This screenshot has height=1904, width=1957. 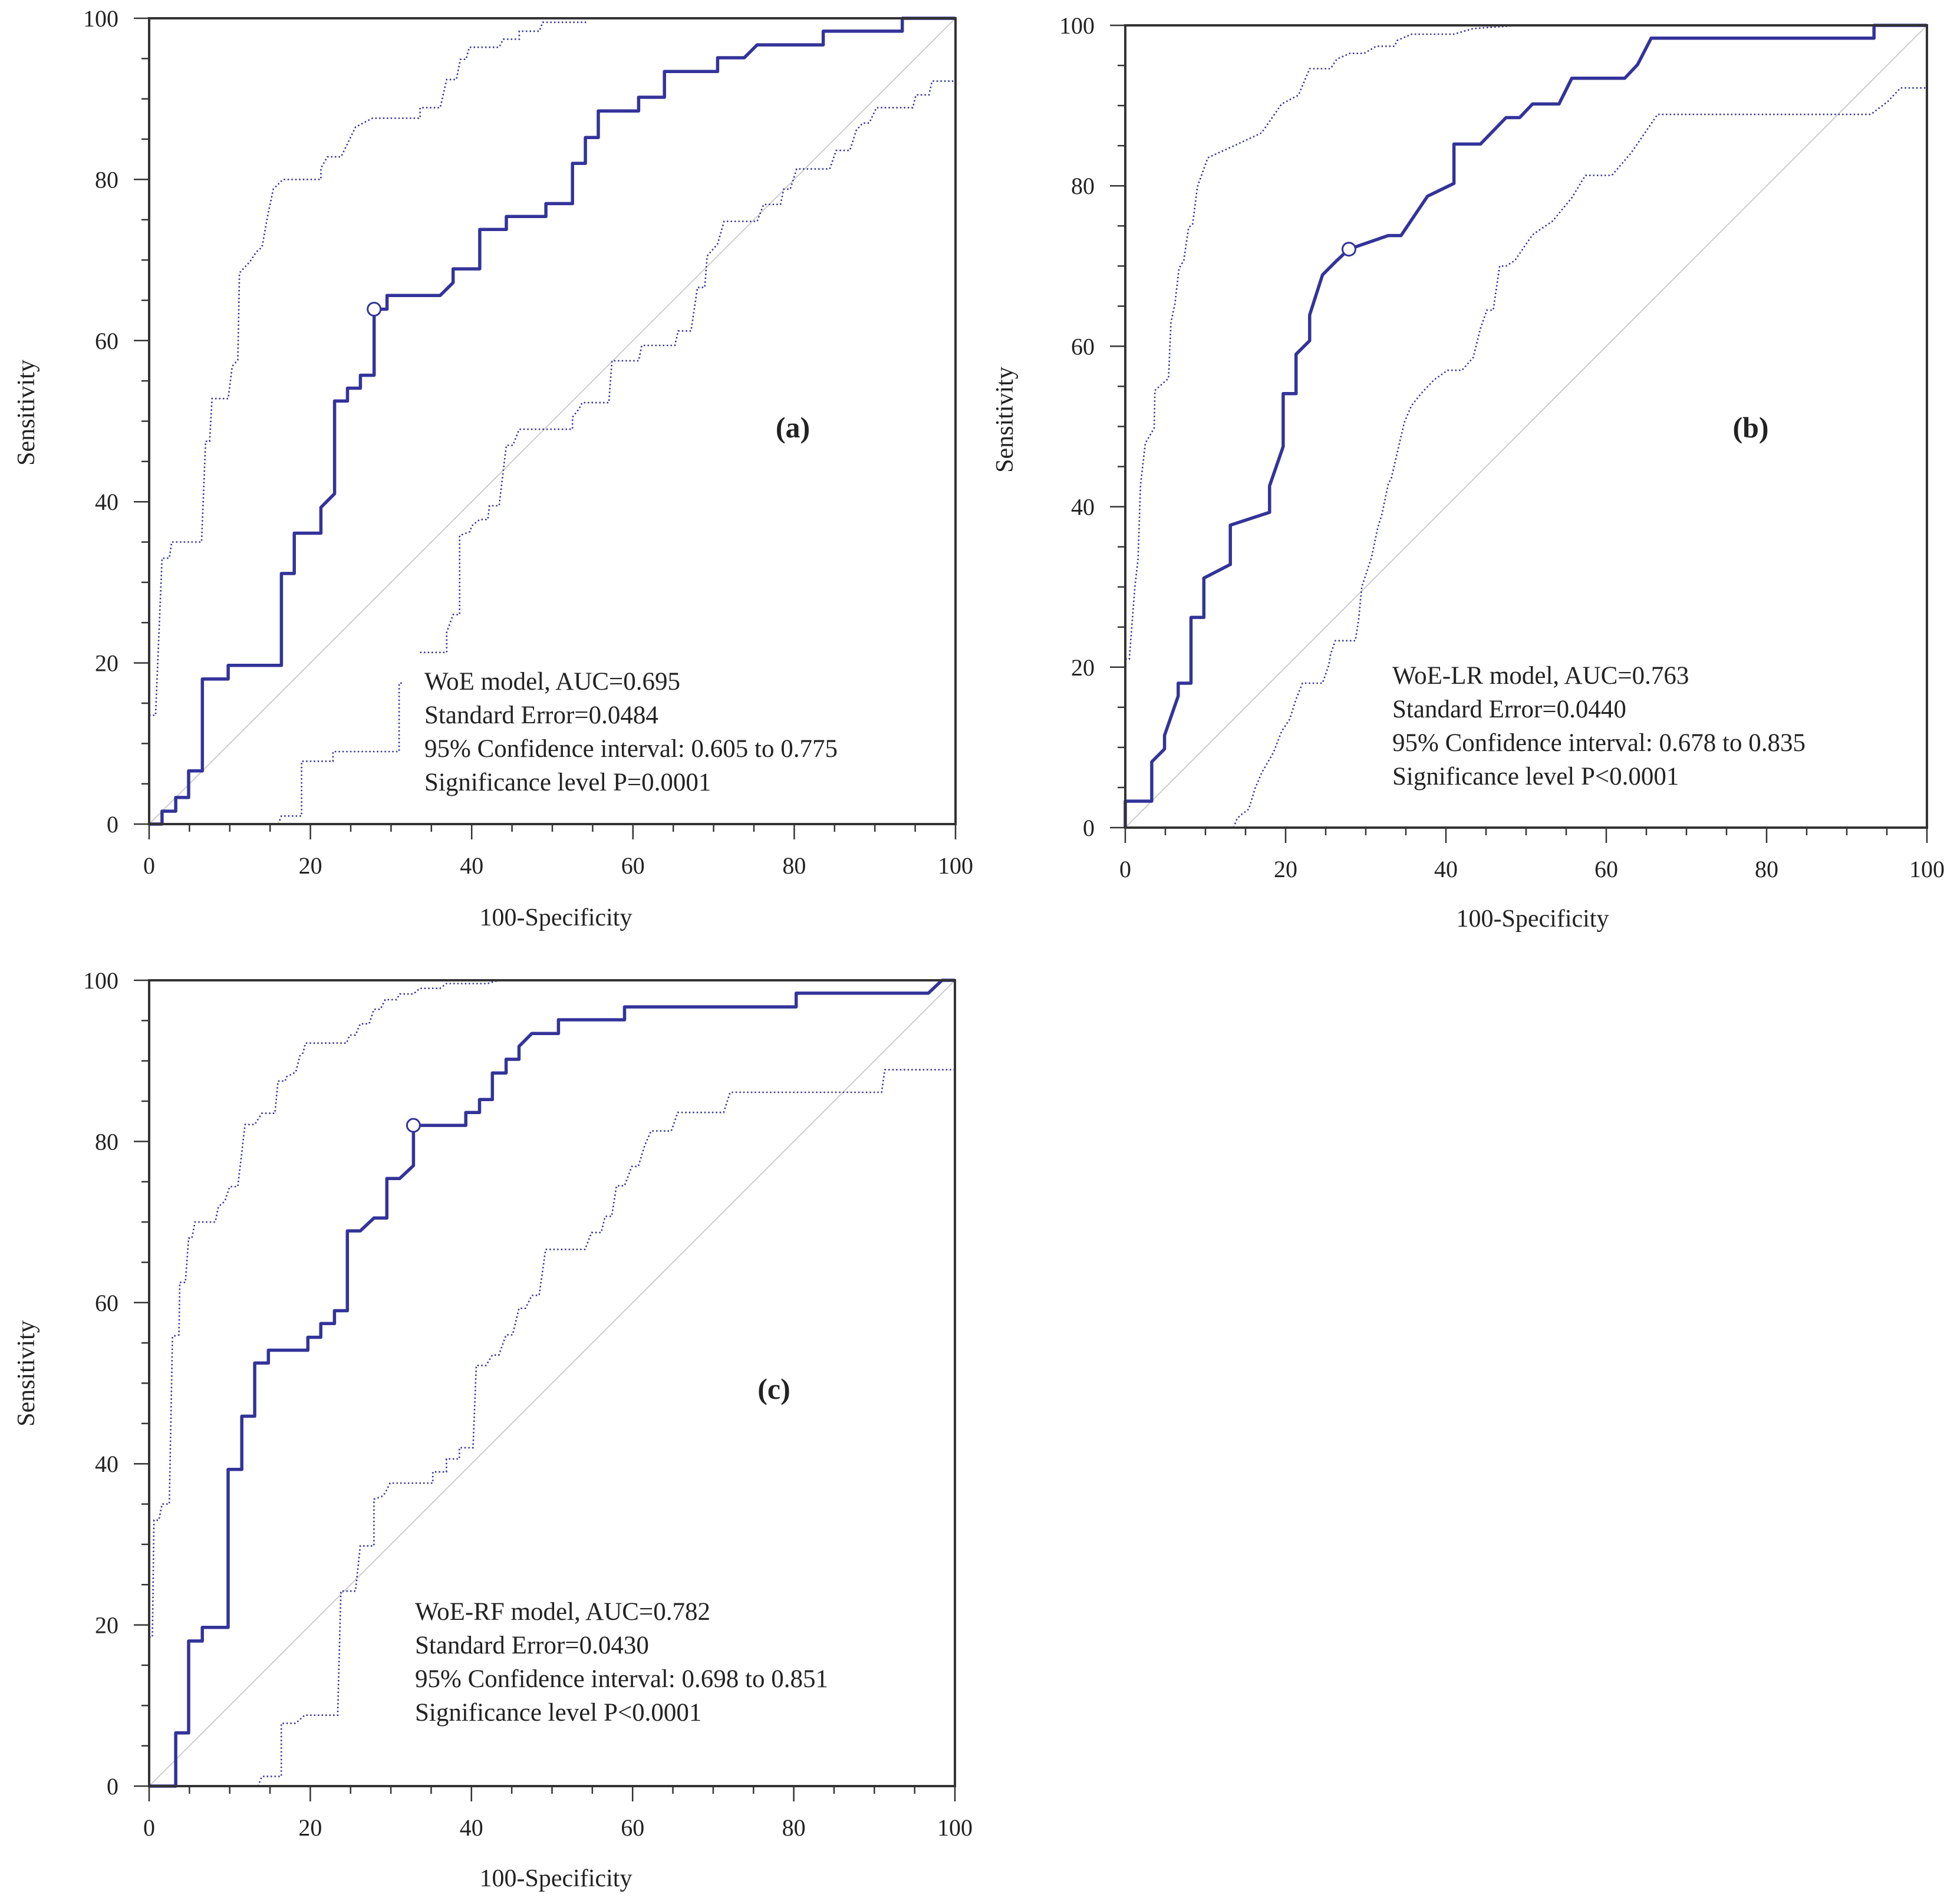 What do you see at coordinates (621, 1679) in the screenshot?
I see `stat-line-confidence-interval: 95% Confidence interval: 0.698 to 0.851` at bounding box center [621, 1679].